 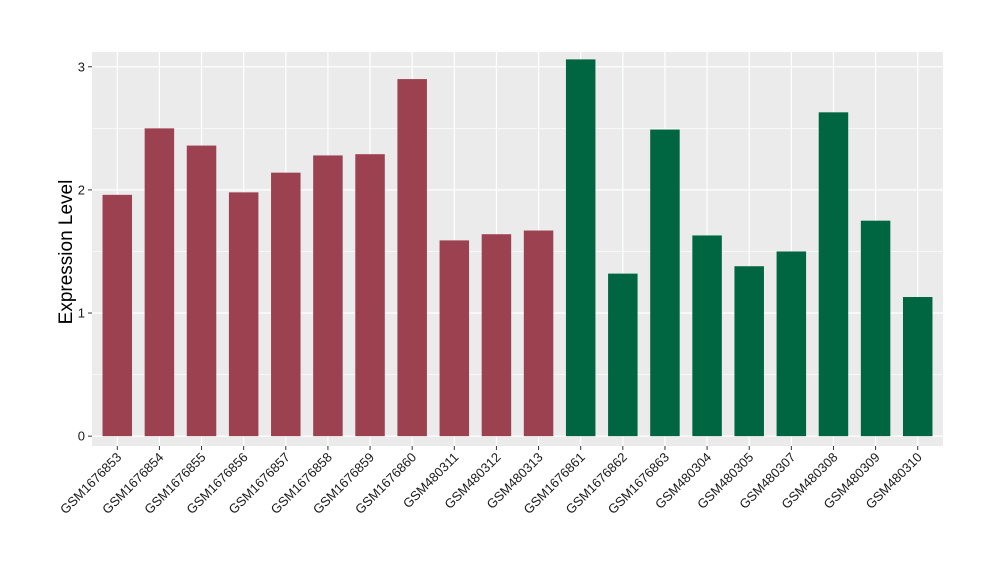 What do you see at coordinates (917, 367) in the screenshot?
I see `bar-GSM480310` at bounding box center [917, 367].